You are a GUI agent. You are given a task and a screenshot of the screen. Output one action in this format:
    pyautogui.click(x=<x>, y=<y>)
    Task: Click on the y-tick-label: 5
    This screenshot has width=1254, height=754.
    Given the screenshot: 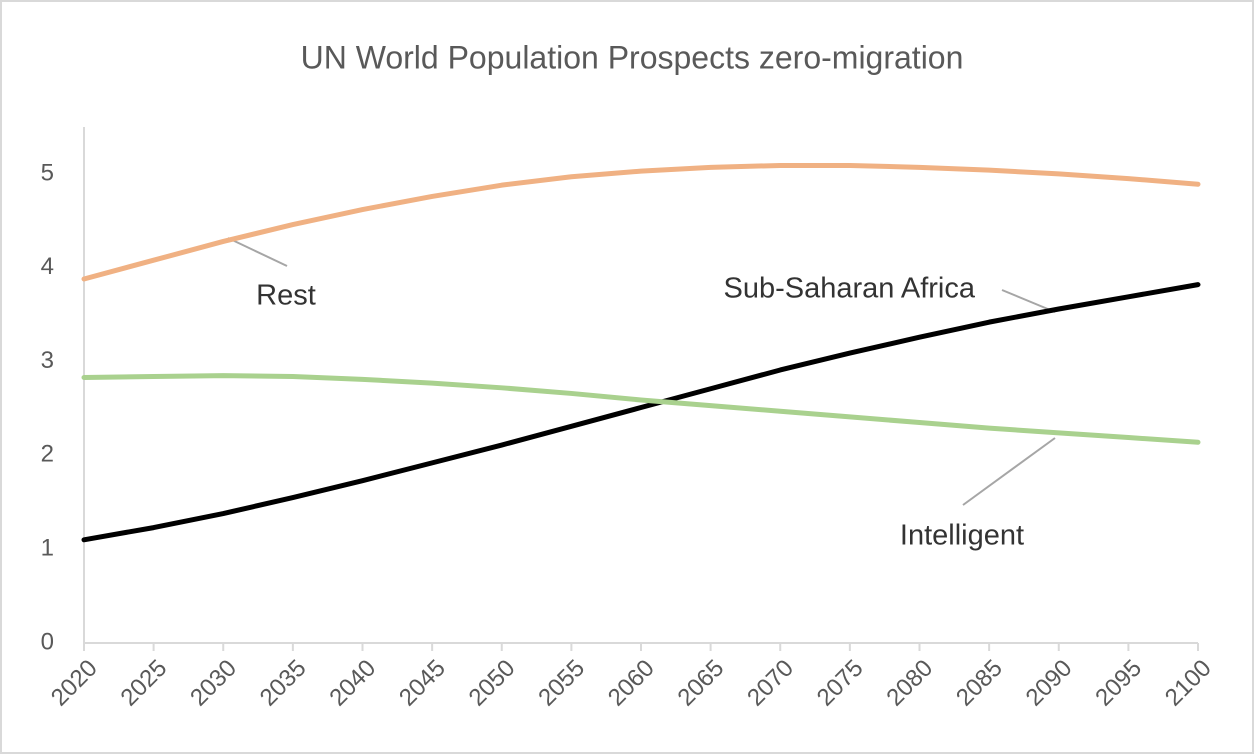 What is the action you would take?
    pyautogui.click(x=47, y=172)
    